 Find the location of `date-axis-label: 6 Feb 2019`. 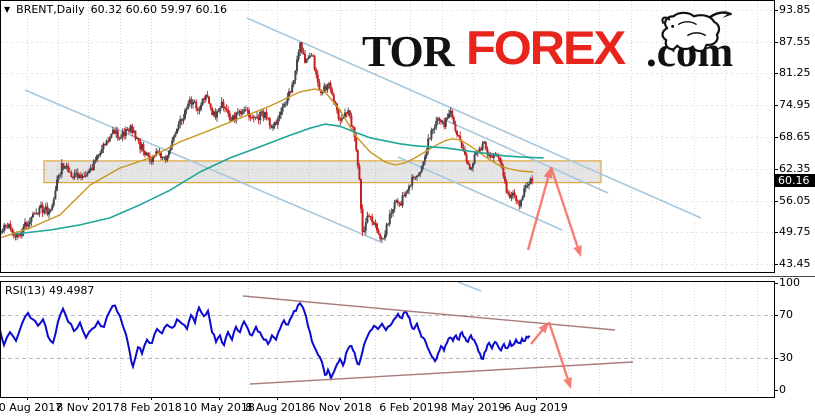

date-axis-label: 6 Feb 2019 is located at coordinates (410, 407).